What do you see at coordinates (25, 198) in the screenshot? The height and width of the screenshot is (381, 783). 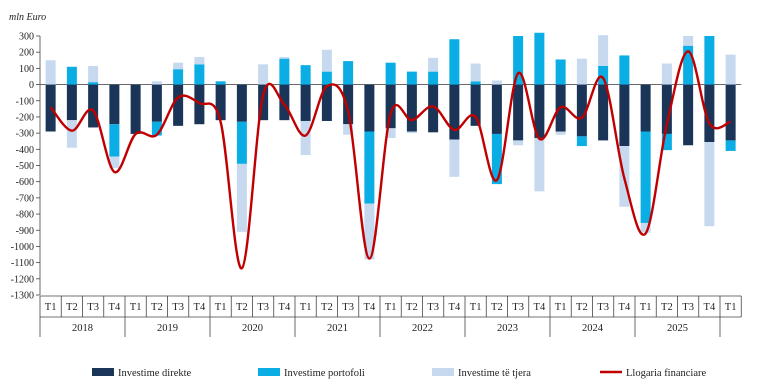 I see `y-tick-label: -700` at bounding box center [25, 198].